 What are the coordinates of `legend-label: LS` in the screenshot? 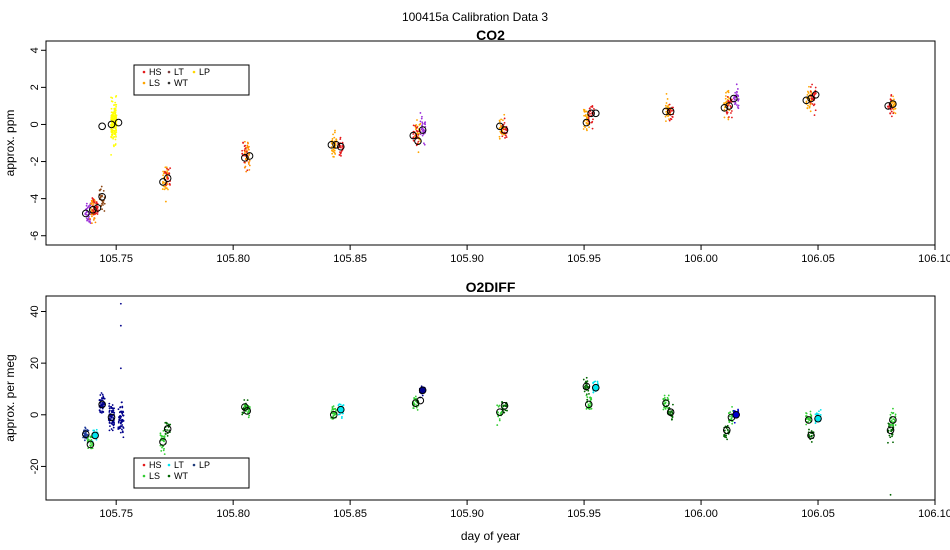 It's located at (154, 476).